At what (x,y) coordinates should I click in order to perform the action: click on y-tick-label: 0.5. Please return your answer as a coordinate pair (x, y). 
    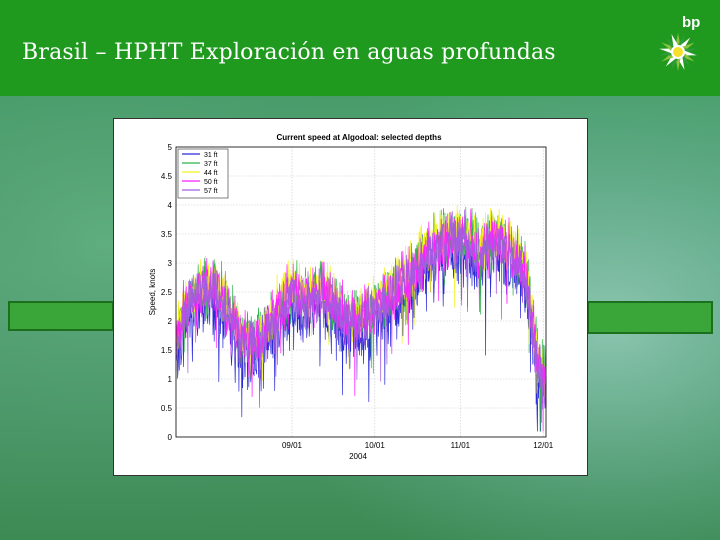
    Looking at the image, I should click on (167, 408).